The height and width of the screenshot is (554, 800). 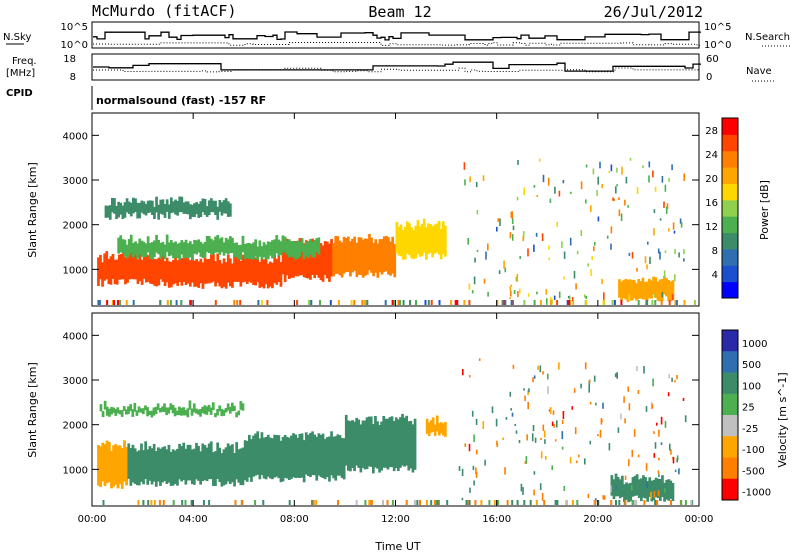 I want to click on nsky-label: N.Sky, so click(x=17, y=37).